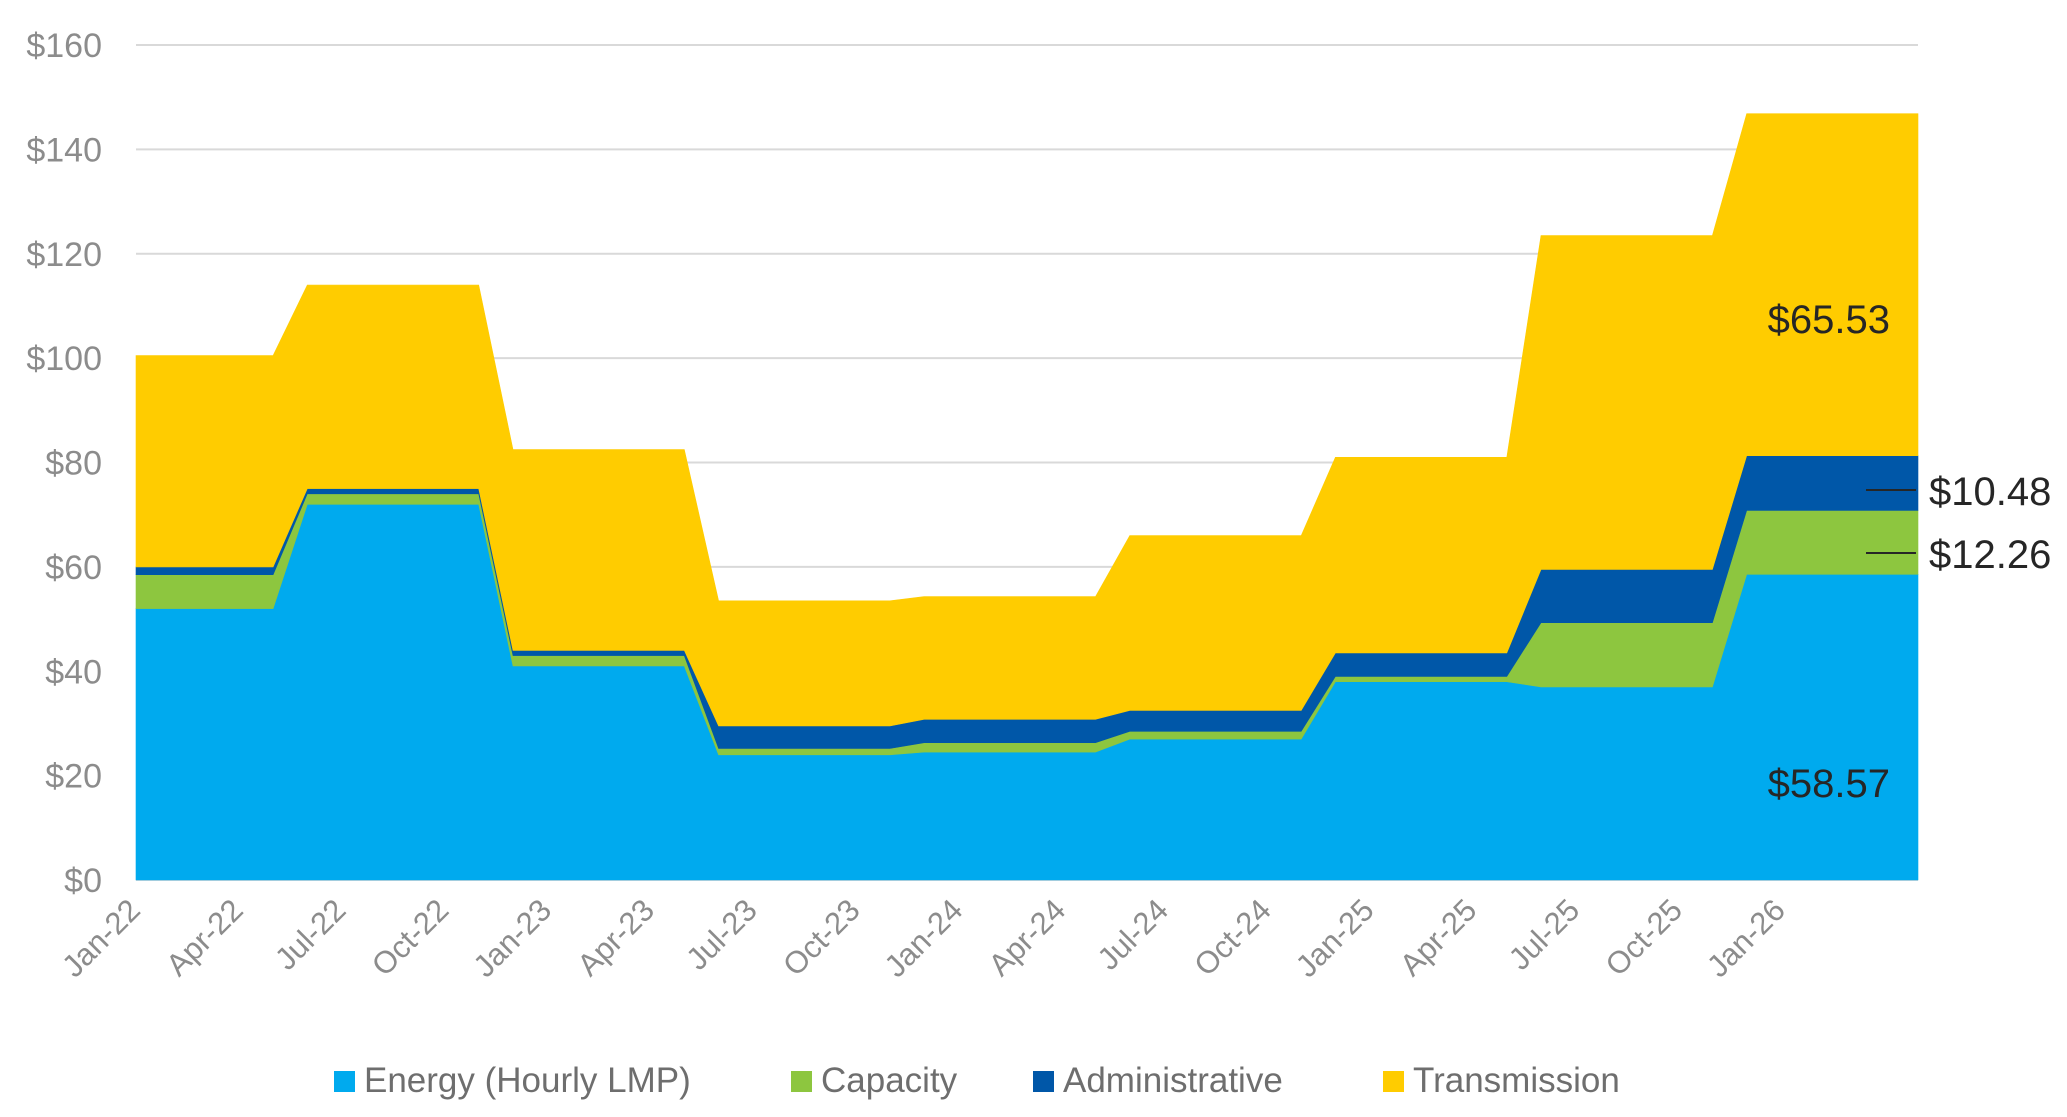  I want to click on x-tick-label: Jul-23, so click(721, 934).